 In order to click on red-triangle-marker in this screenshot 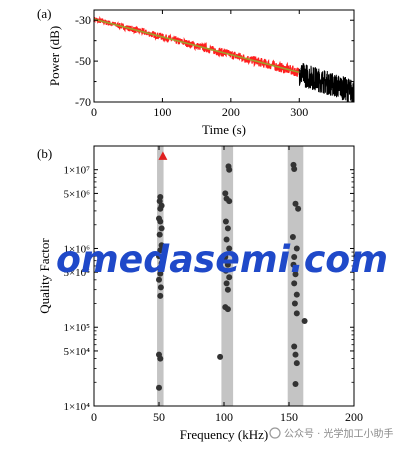, I will do `click(163, 155)`.